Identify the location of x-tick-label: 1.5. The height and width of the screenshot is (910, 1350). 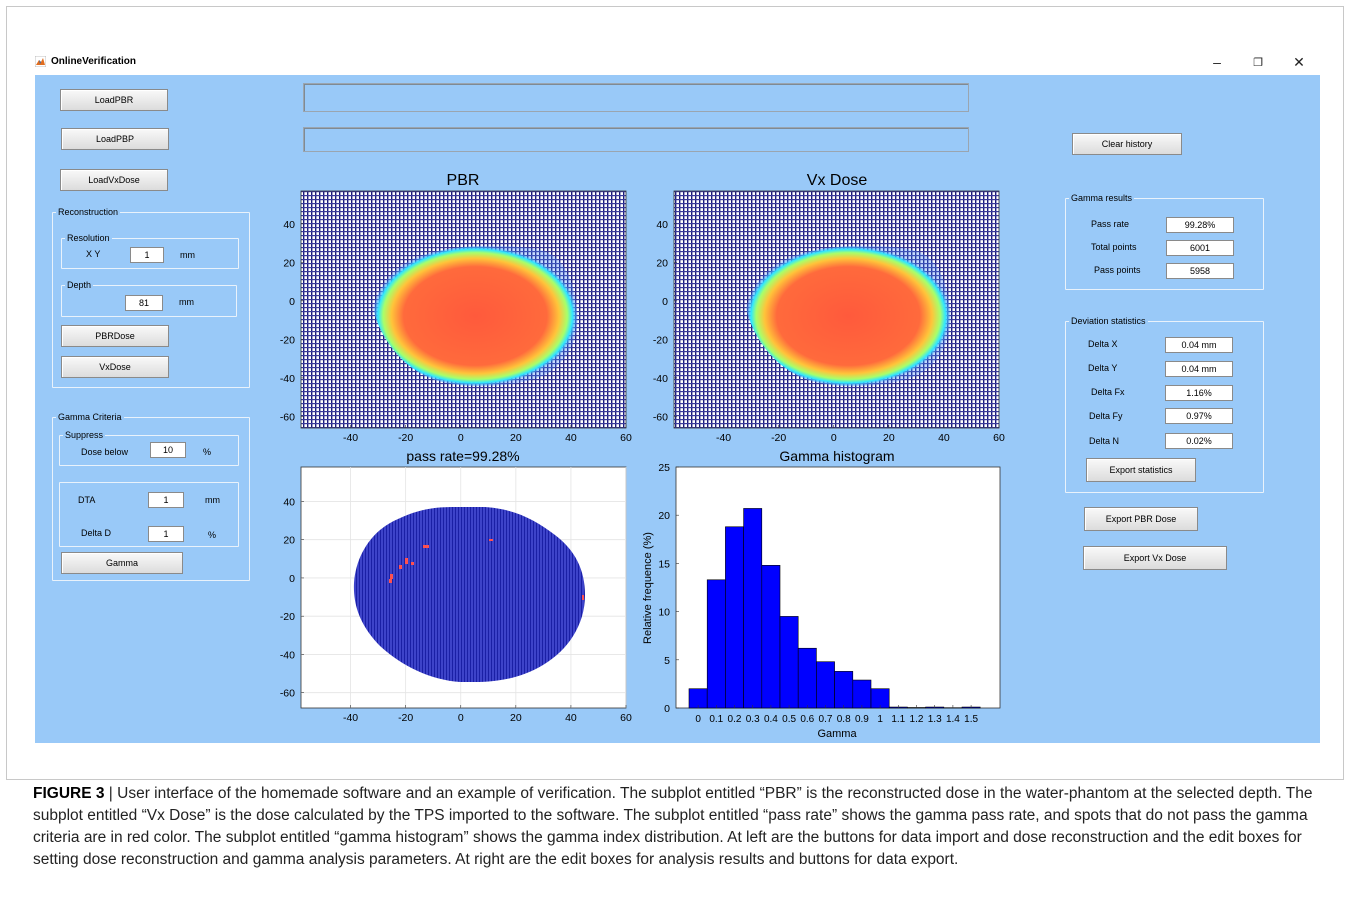
(971, 719).